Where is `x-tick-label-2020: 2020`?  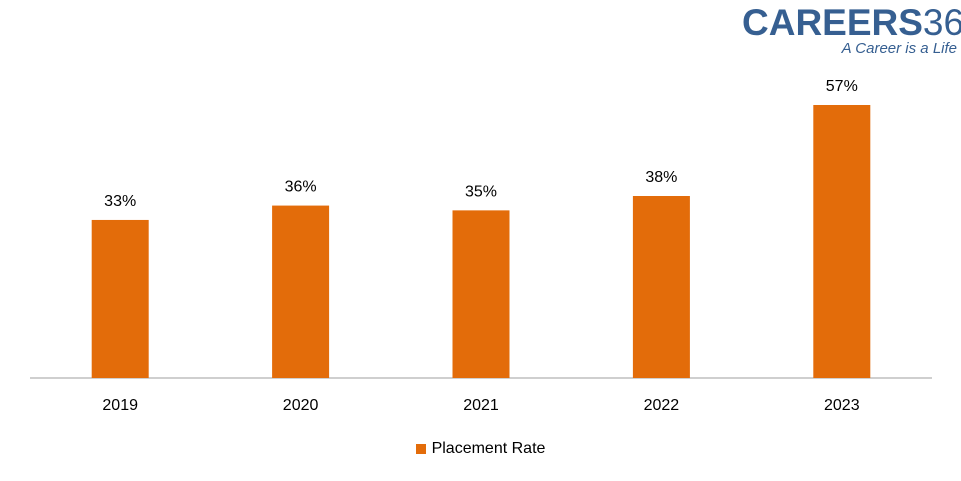
x-tick-label-2020: 2020 is located at coordinates (301, 405).